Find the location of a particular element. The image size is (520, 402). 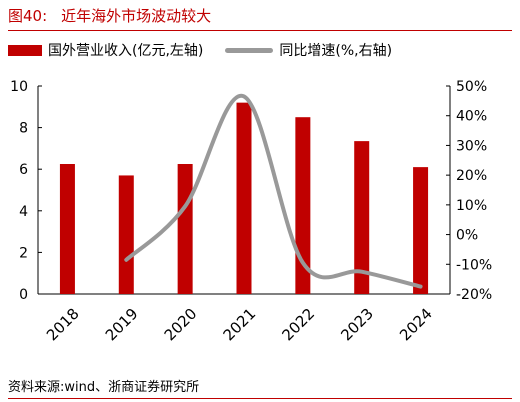

x-axis-tick-label: 2024 is located at coordinates (416, 325).